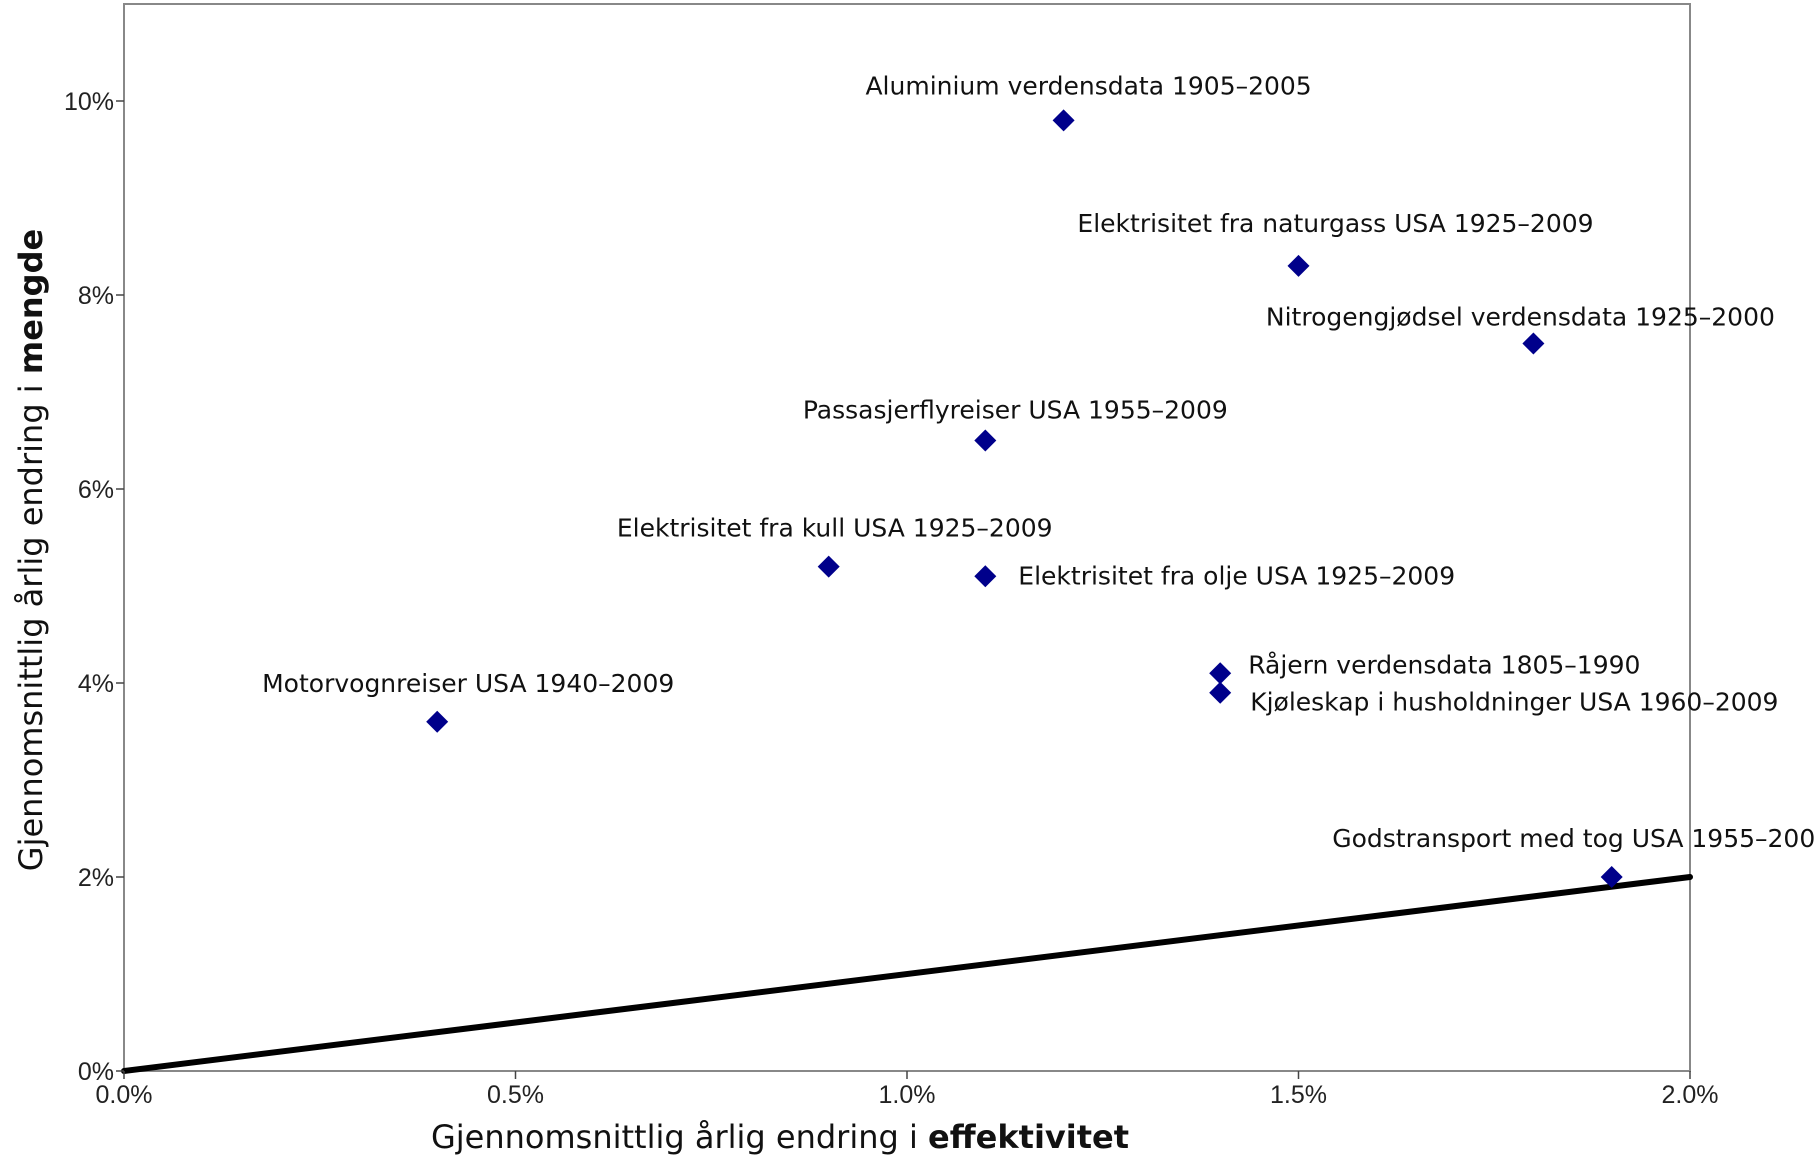 Image resolution: width=1816 pixels, height=1161 pixels. I want to click on data-point-label: Passasjerflyreiser USA 1955–2009, so click(1015, 410).